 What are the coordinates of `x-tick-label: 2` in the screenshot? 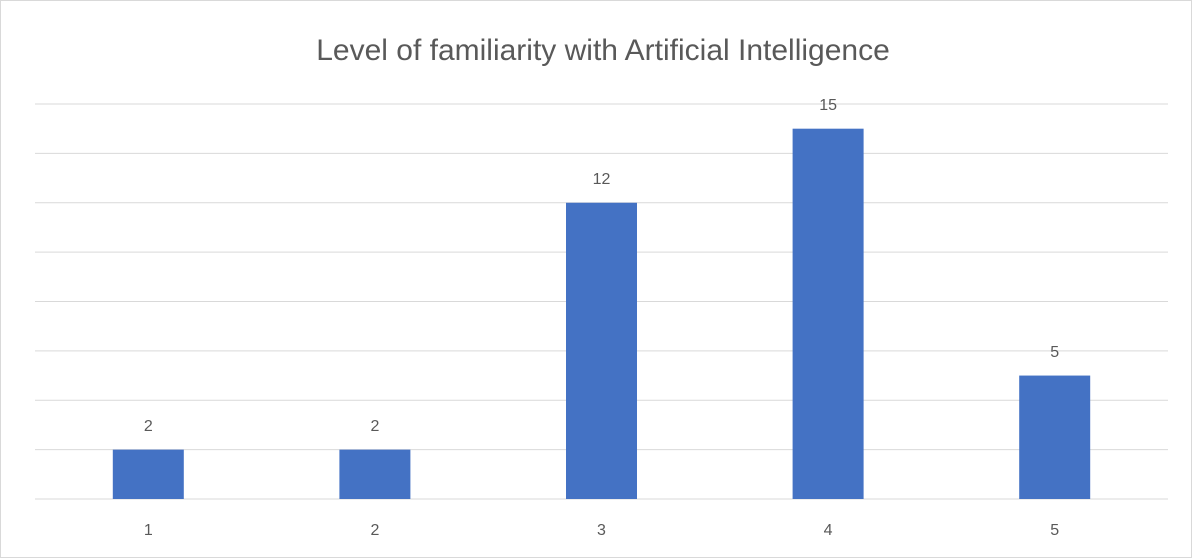 It's located at (374, 530).